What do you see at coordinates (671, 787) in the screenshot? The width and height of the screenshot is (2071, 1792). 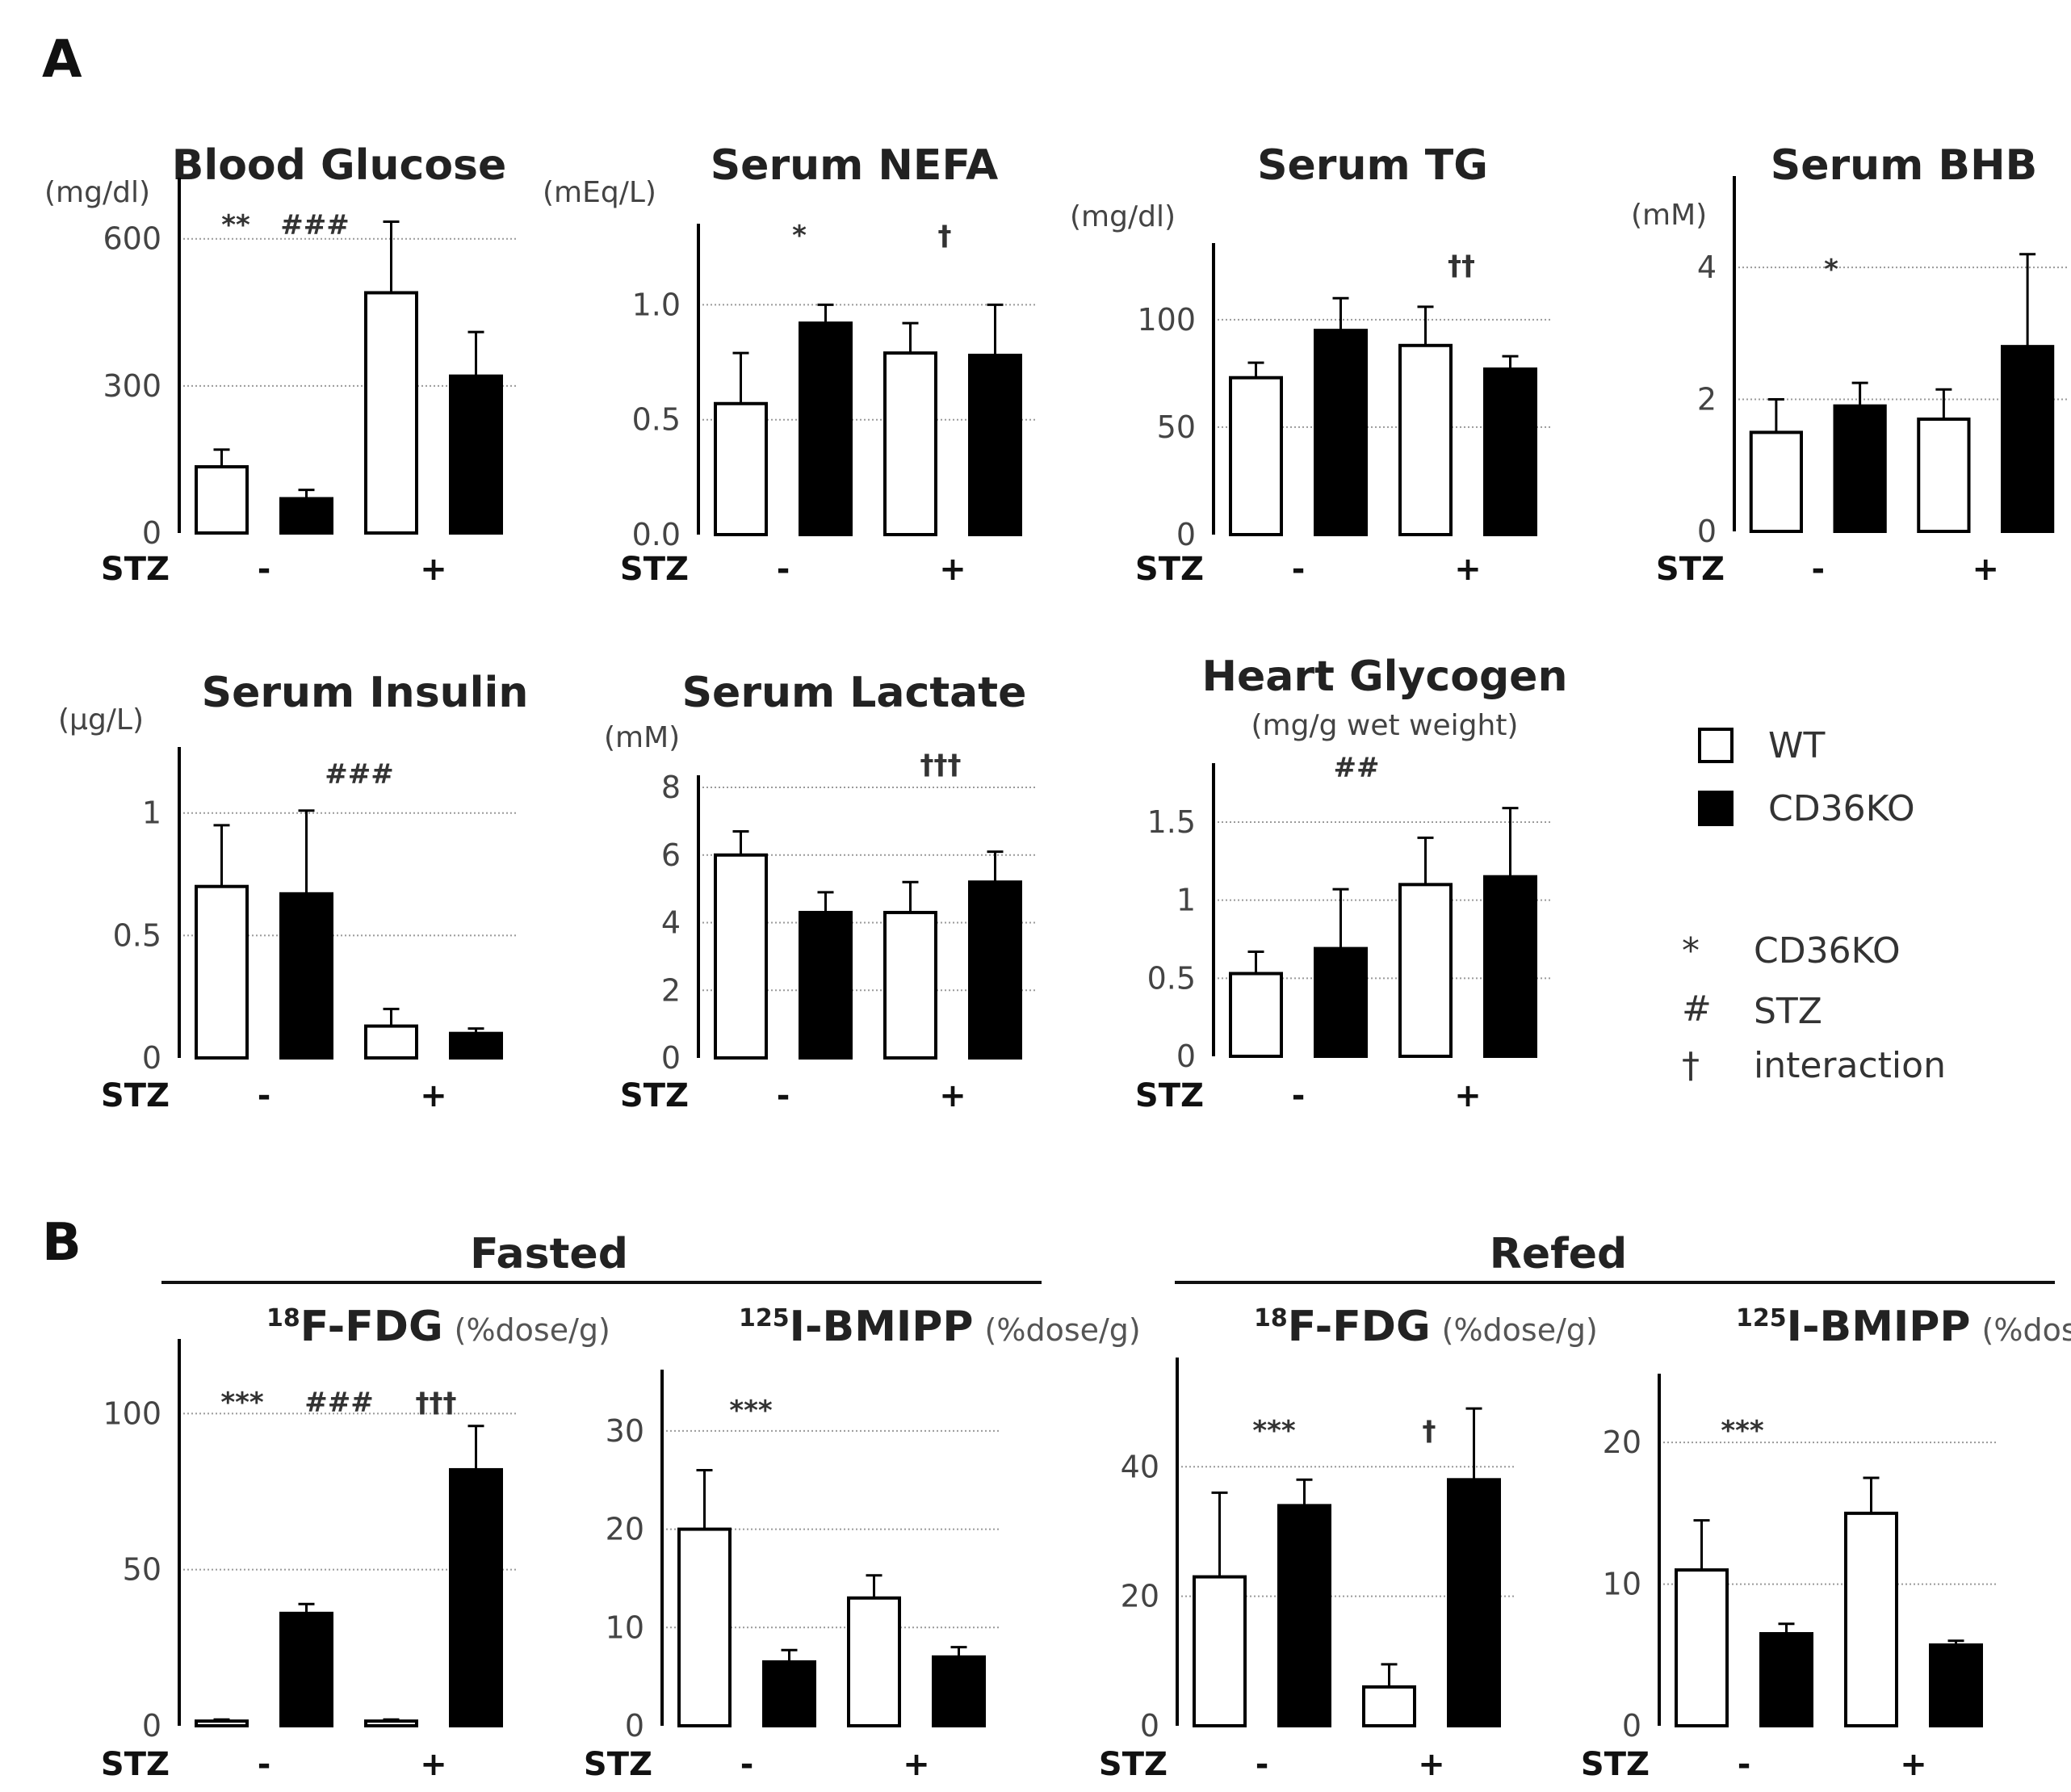 I see `y-tick-label: 8` at bounding box center [671, 787].